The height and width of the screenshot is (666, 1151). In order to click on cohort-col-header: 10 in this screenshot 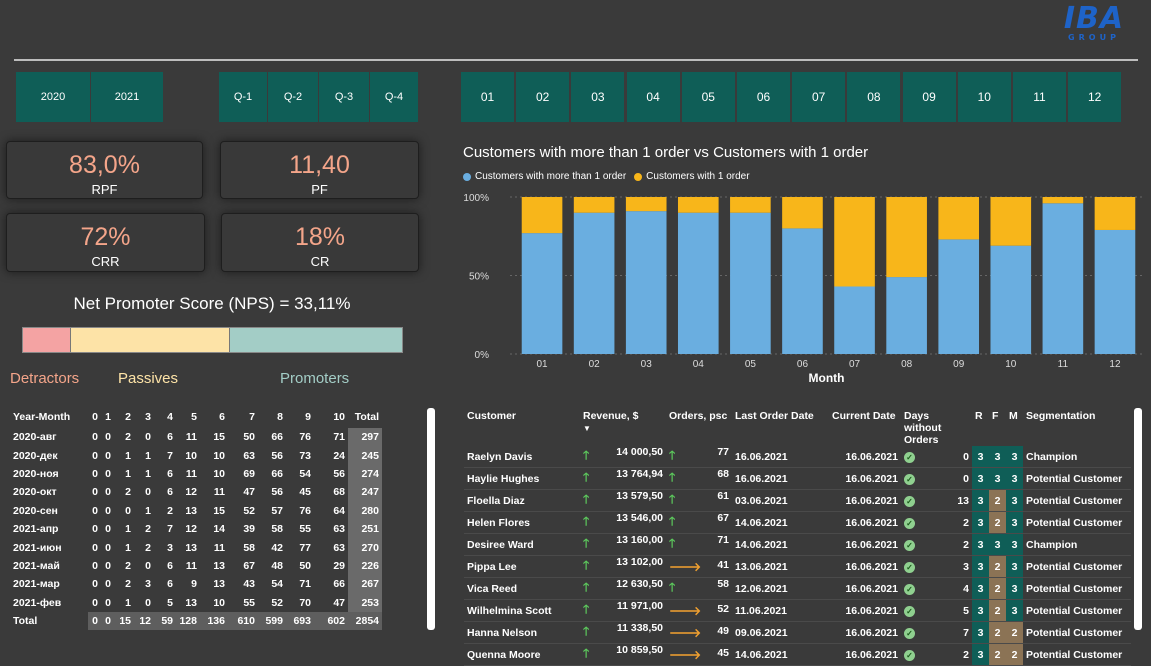, I will do `click(339, 417)`.